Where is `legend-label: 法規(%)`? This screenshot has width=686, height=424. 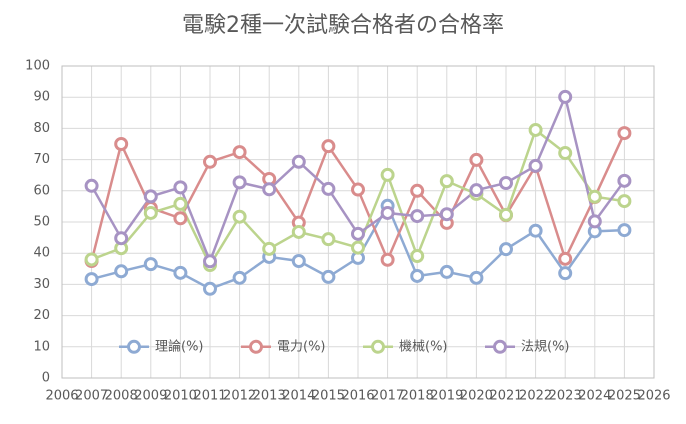
legend-label: 法規(%) is located at coordinates (545, 346).